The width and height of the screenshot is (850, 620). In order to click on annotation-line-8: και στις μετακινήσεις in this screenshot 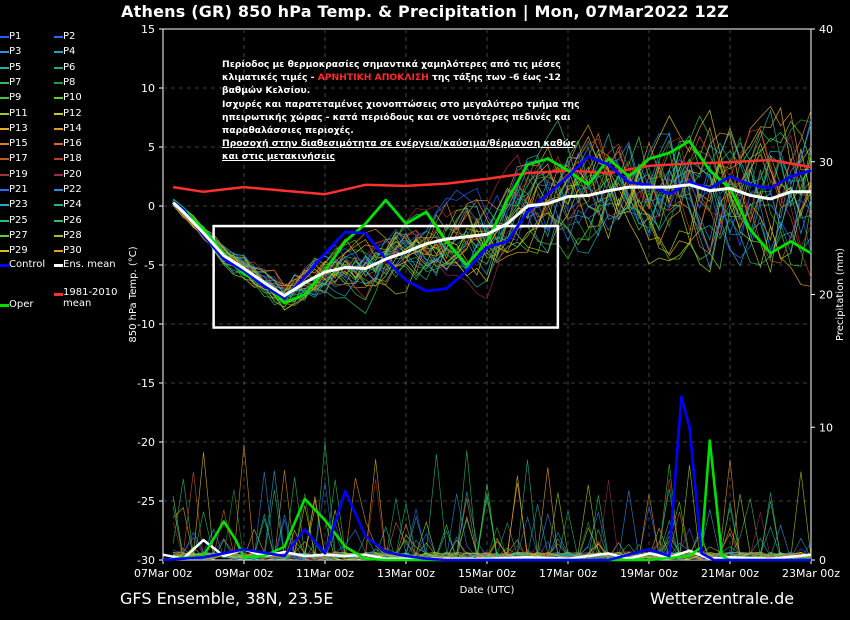, I will do `click(279, 157)`.